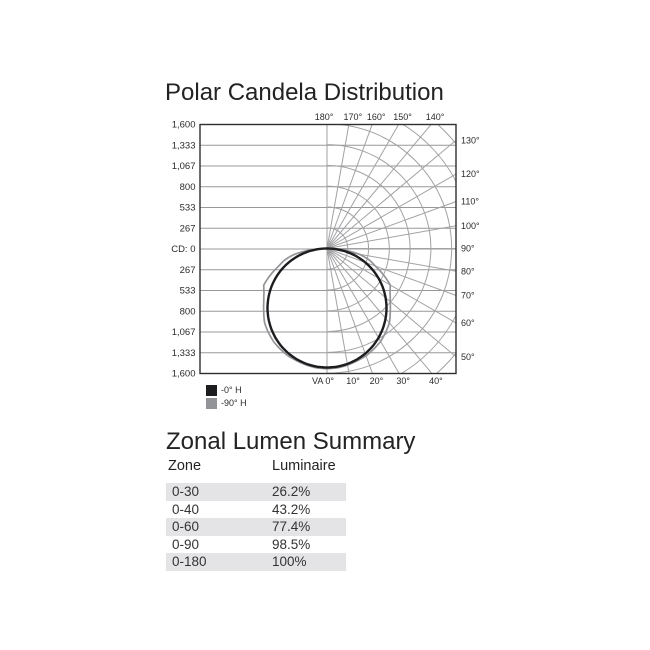  I want to click on zonal-table-header-row: Zone Luminaire, so click(256, 470).